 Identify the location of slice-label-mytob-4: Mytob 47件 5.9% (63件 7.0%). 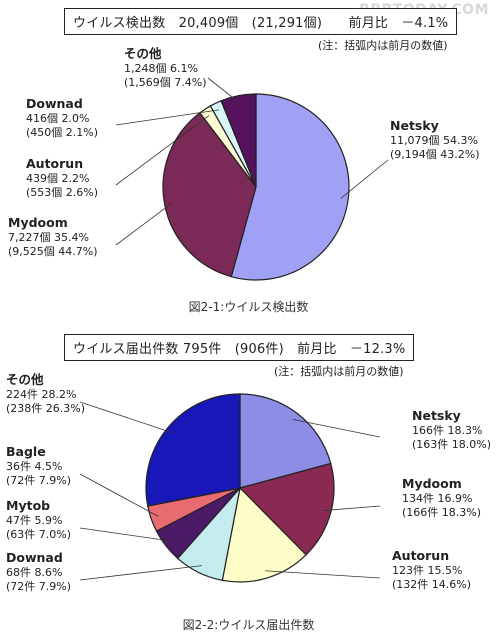
(38, 519).